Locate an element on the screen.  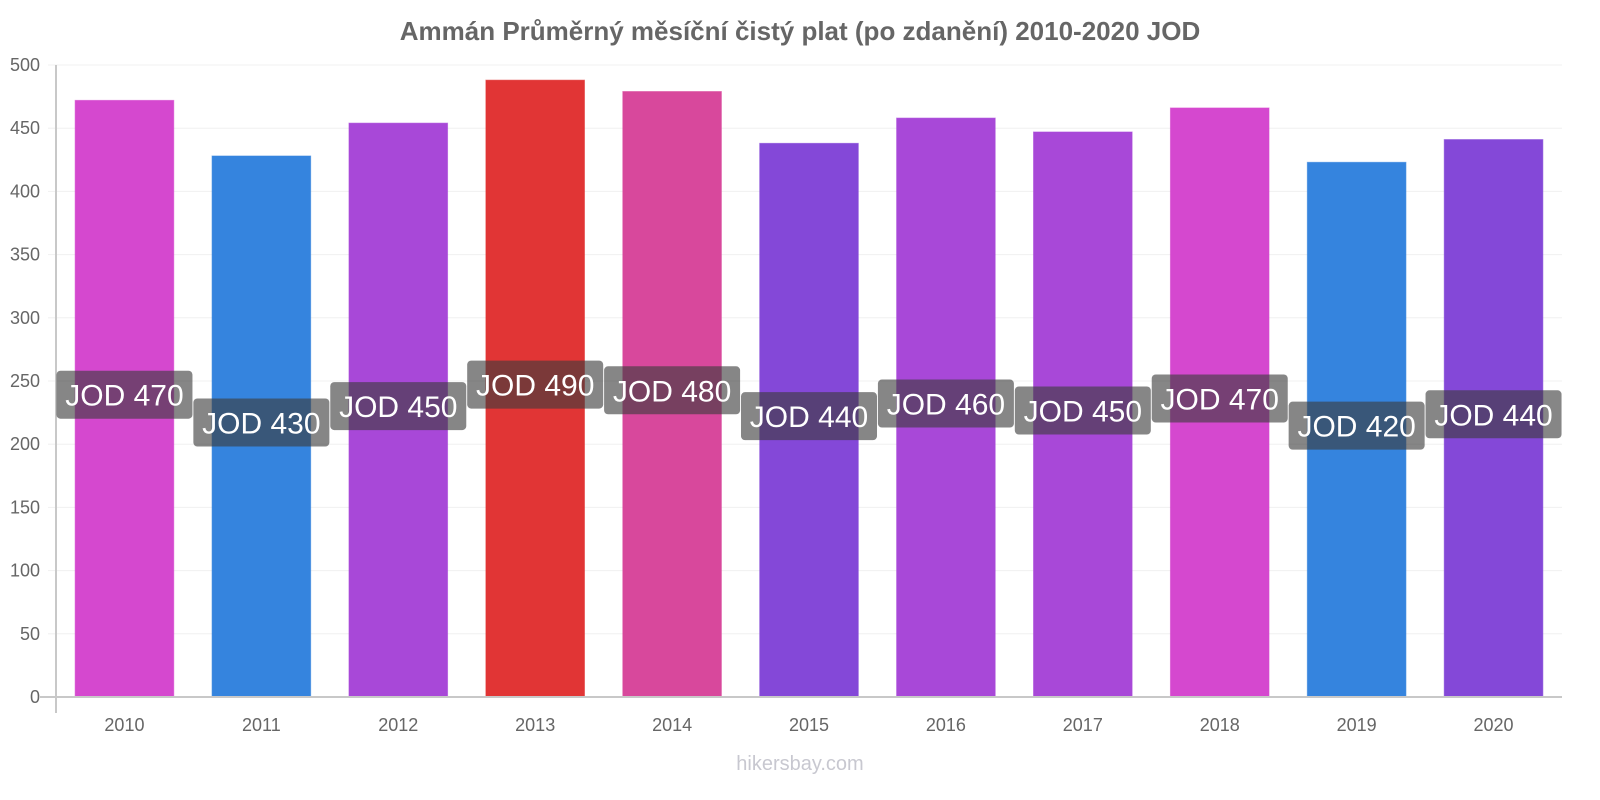
x-tick-label: 2018 is located at coordinates (1220, 725).